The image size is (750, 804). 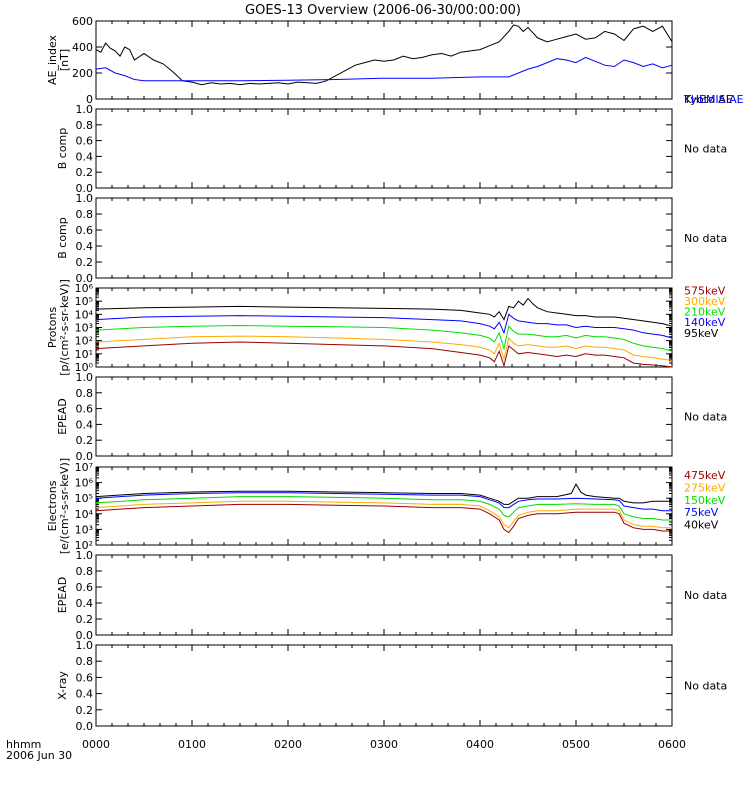 I want to click on legend-label: 575keV, so click(x=705, y=291).